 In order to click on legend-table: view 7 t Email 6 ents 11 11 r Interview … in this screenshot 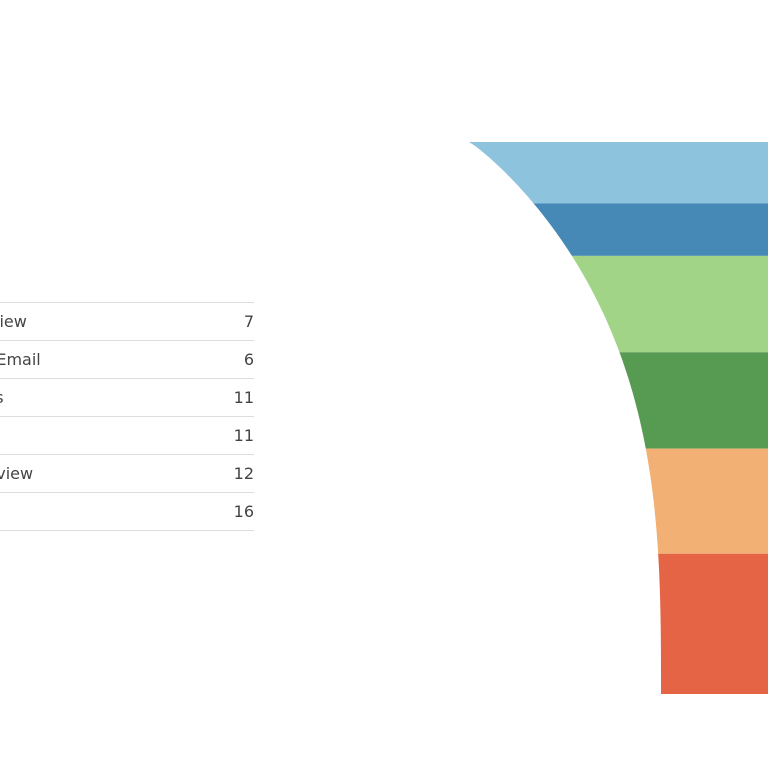, I will do `click(127, 416)`.